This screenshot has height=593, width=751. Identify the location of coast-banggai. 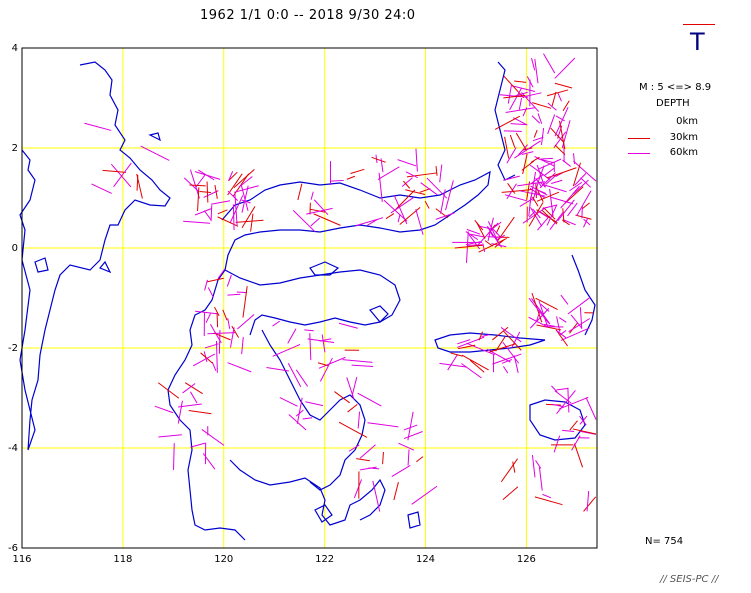
(490, 342).